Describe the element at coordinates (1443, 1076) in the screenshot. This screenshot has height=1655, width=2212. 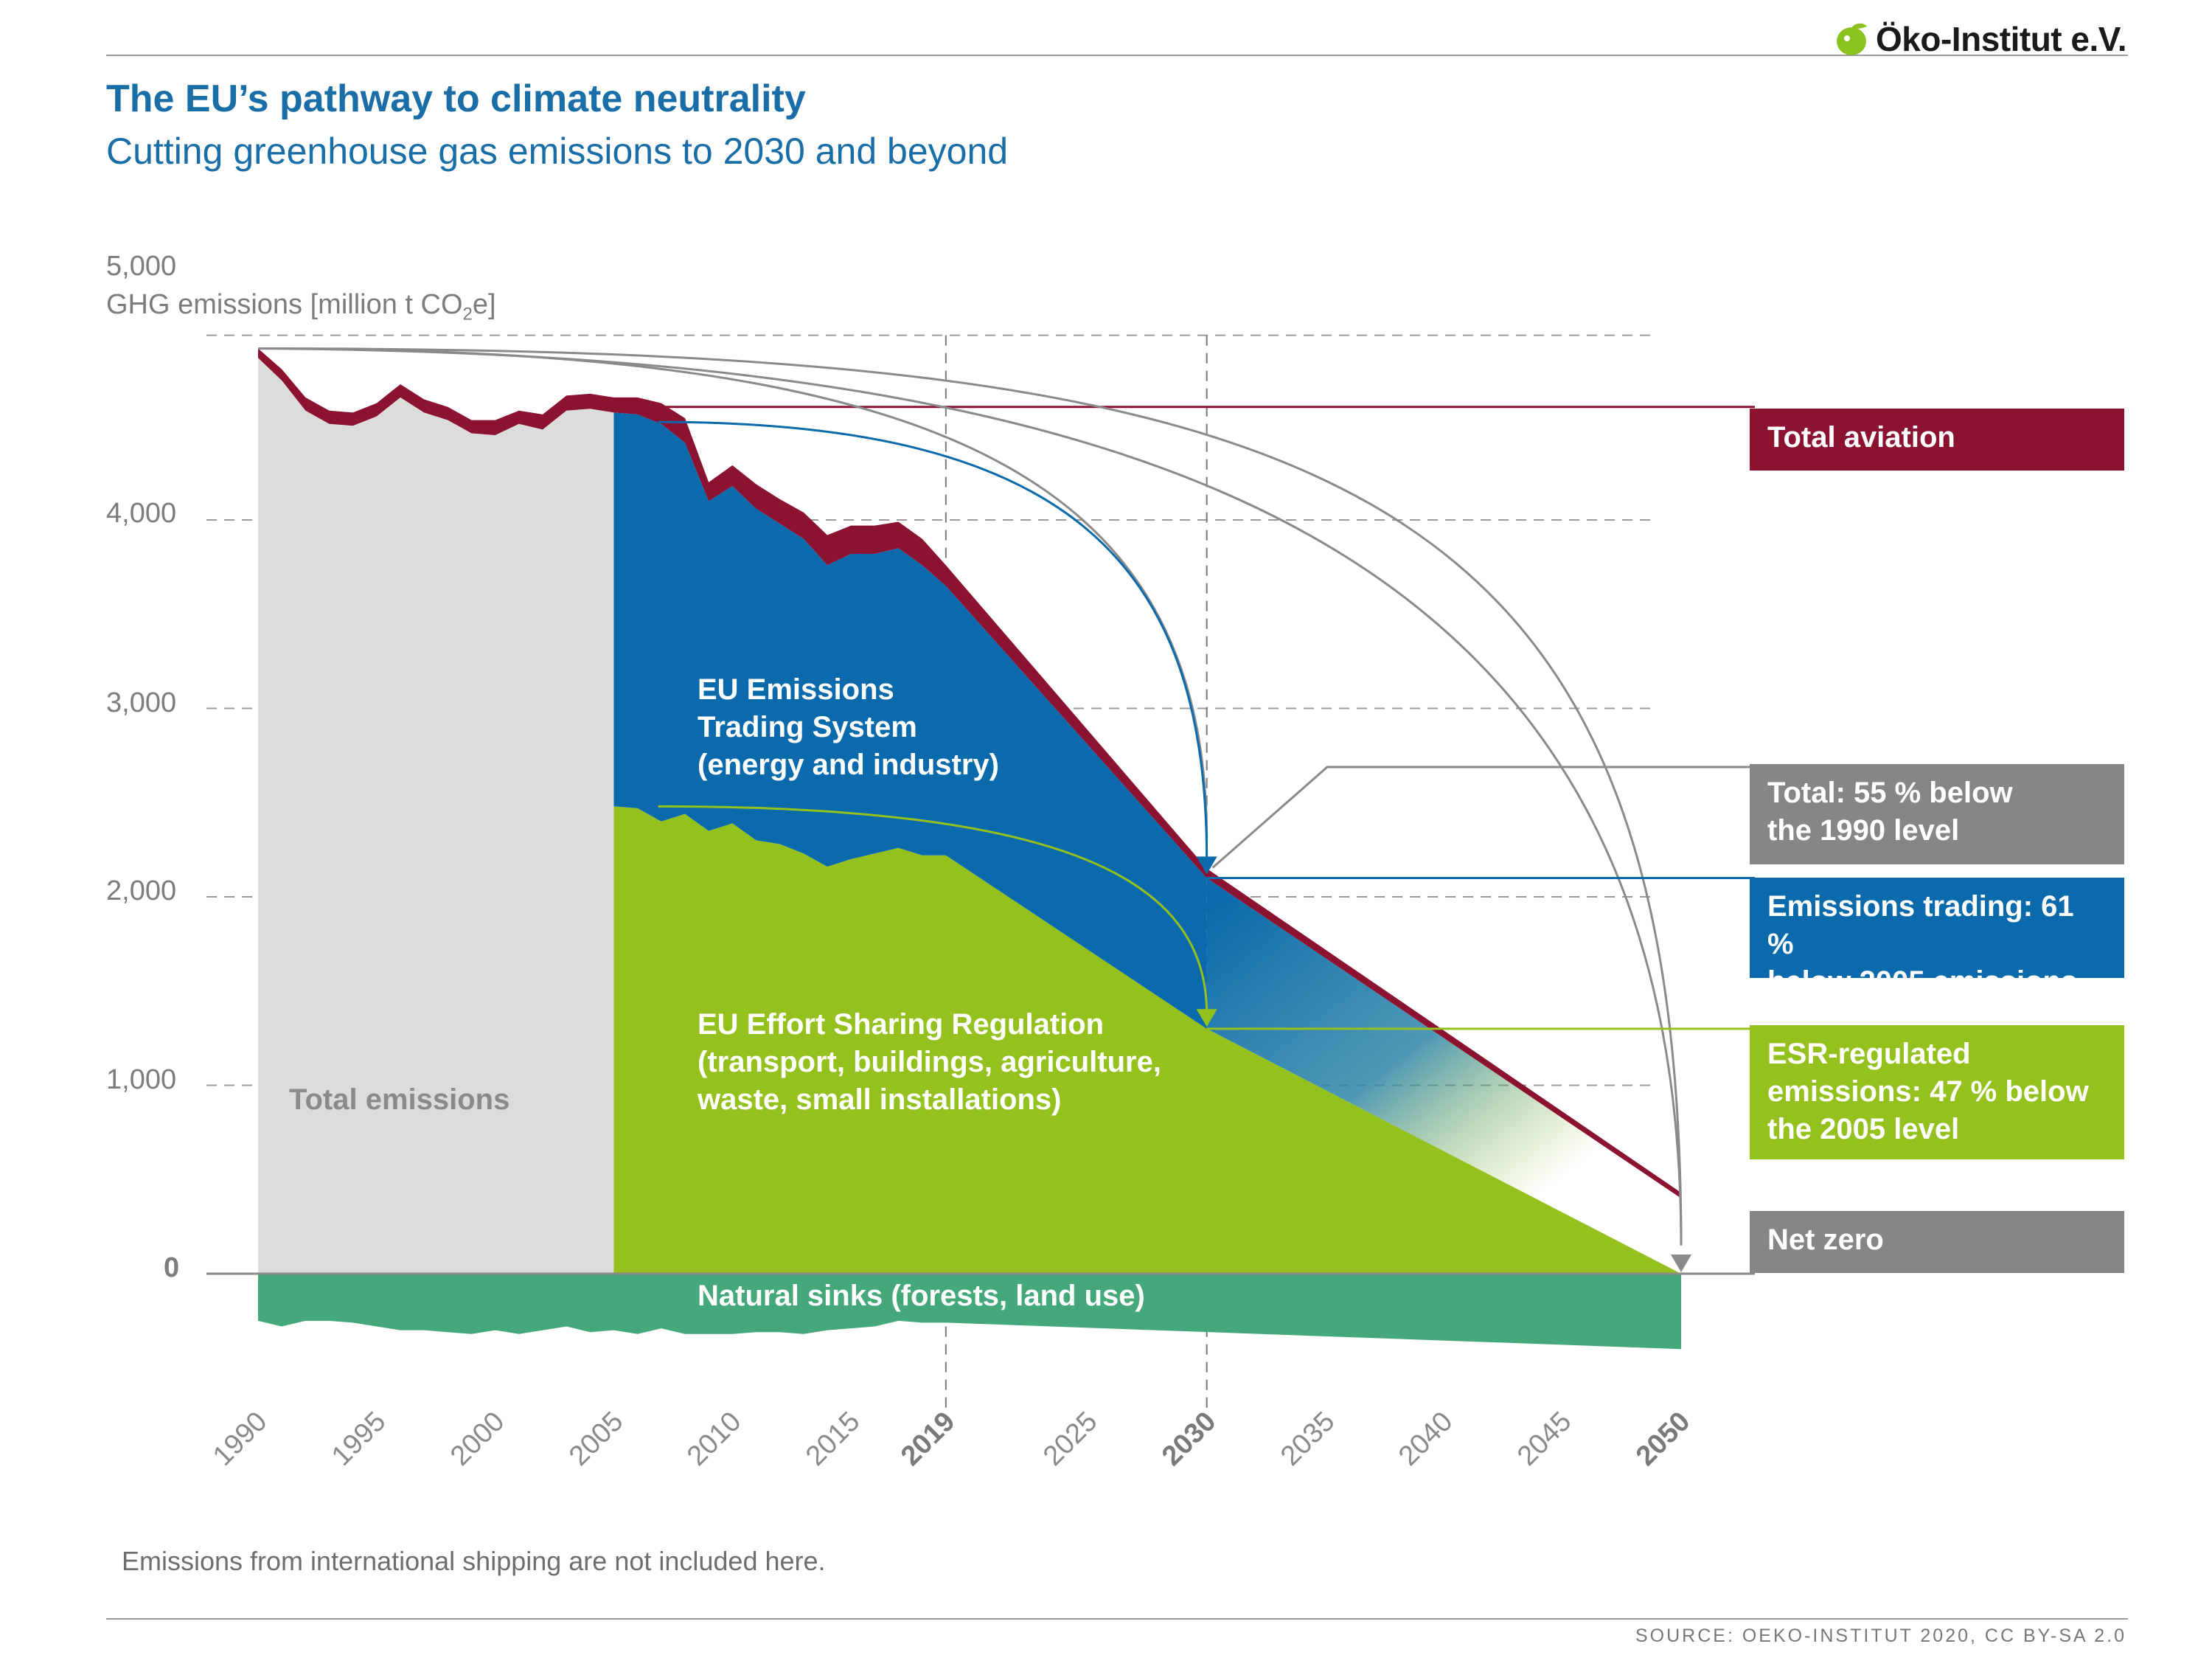
I see `ets-area-projection` at that location.